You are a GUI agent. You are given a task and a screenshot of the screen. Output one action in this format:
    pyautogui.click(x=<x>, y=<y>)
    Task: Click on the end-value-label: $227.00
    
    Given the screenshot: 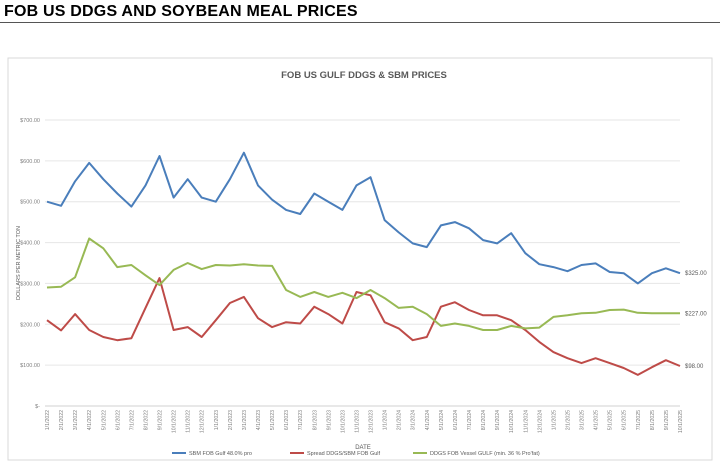 What is the action you would take?
    pyautogui.click(x=696, y=314)
    